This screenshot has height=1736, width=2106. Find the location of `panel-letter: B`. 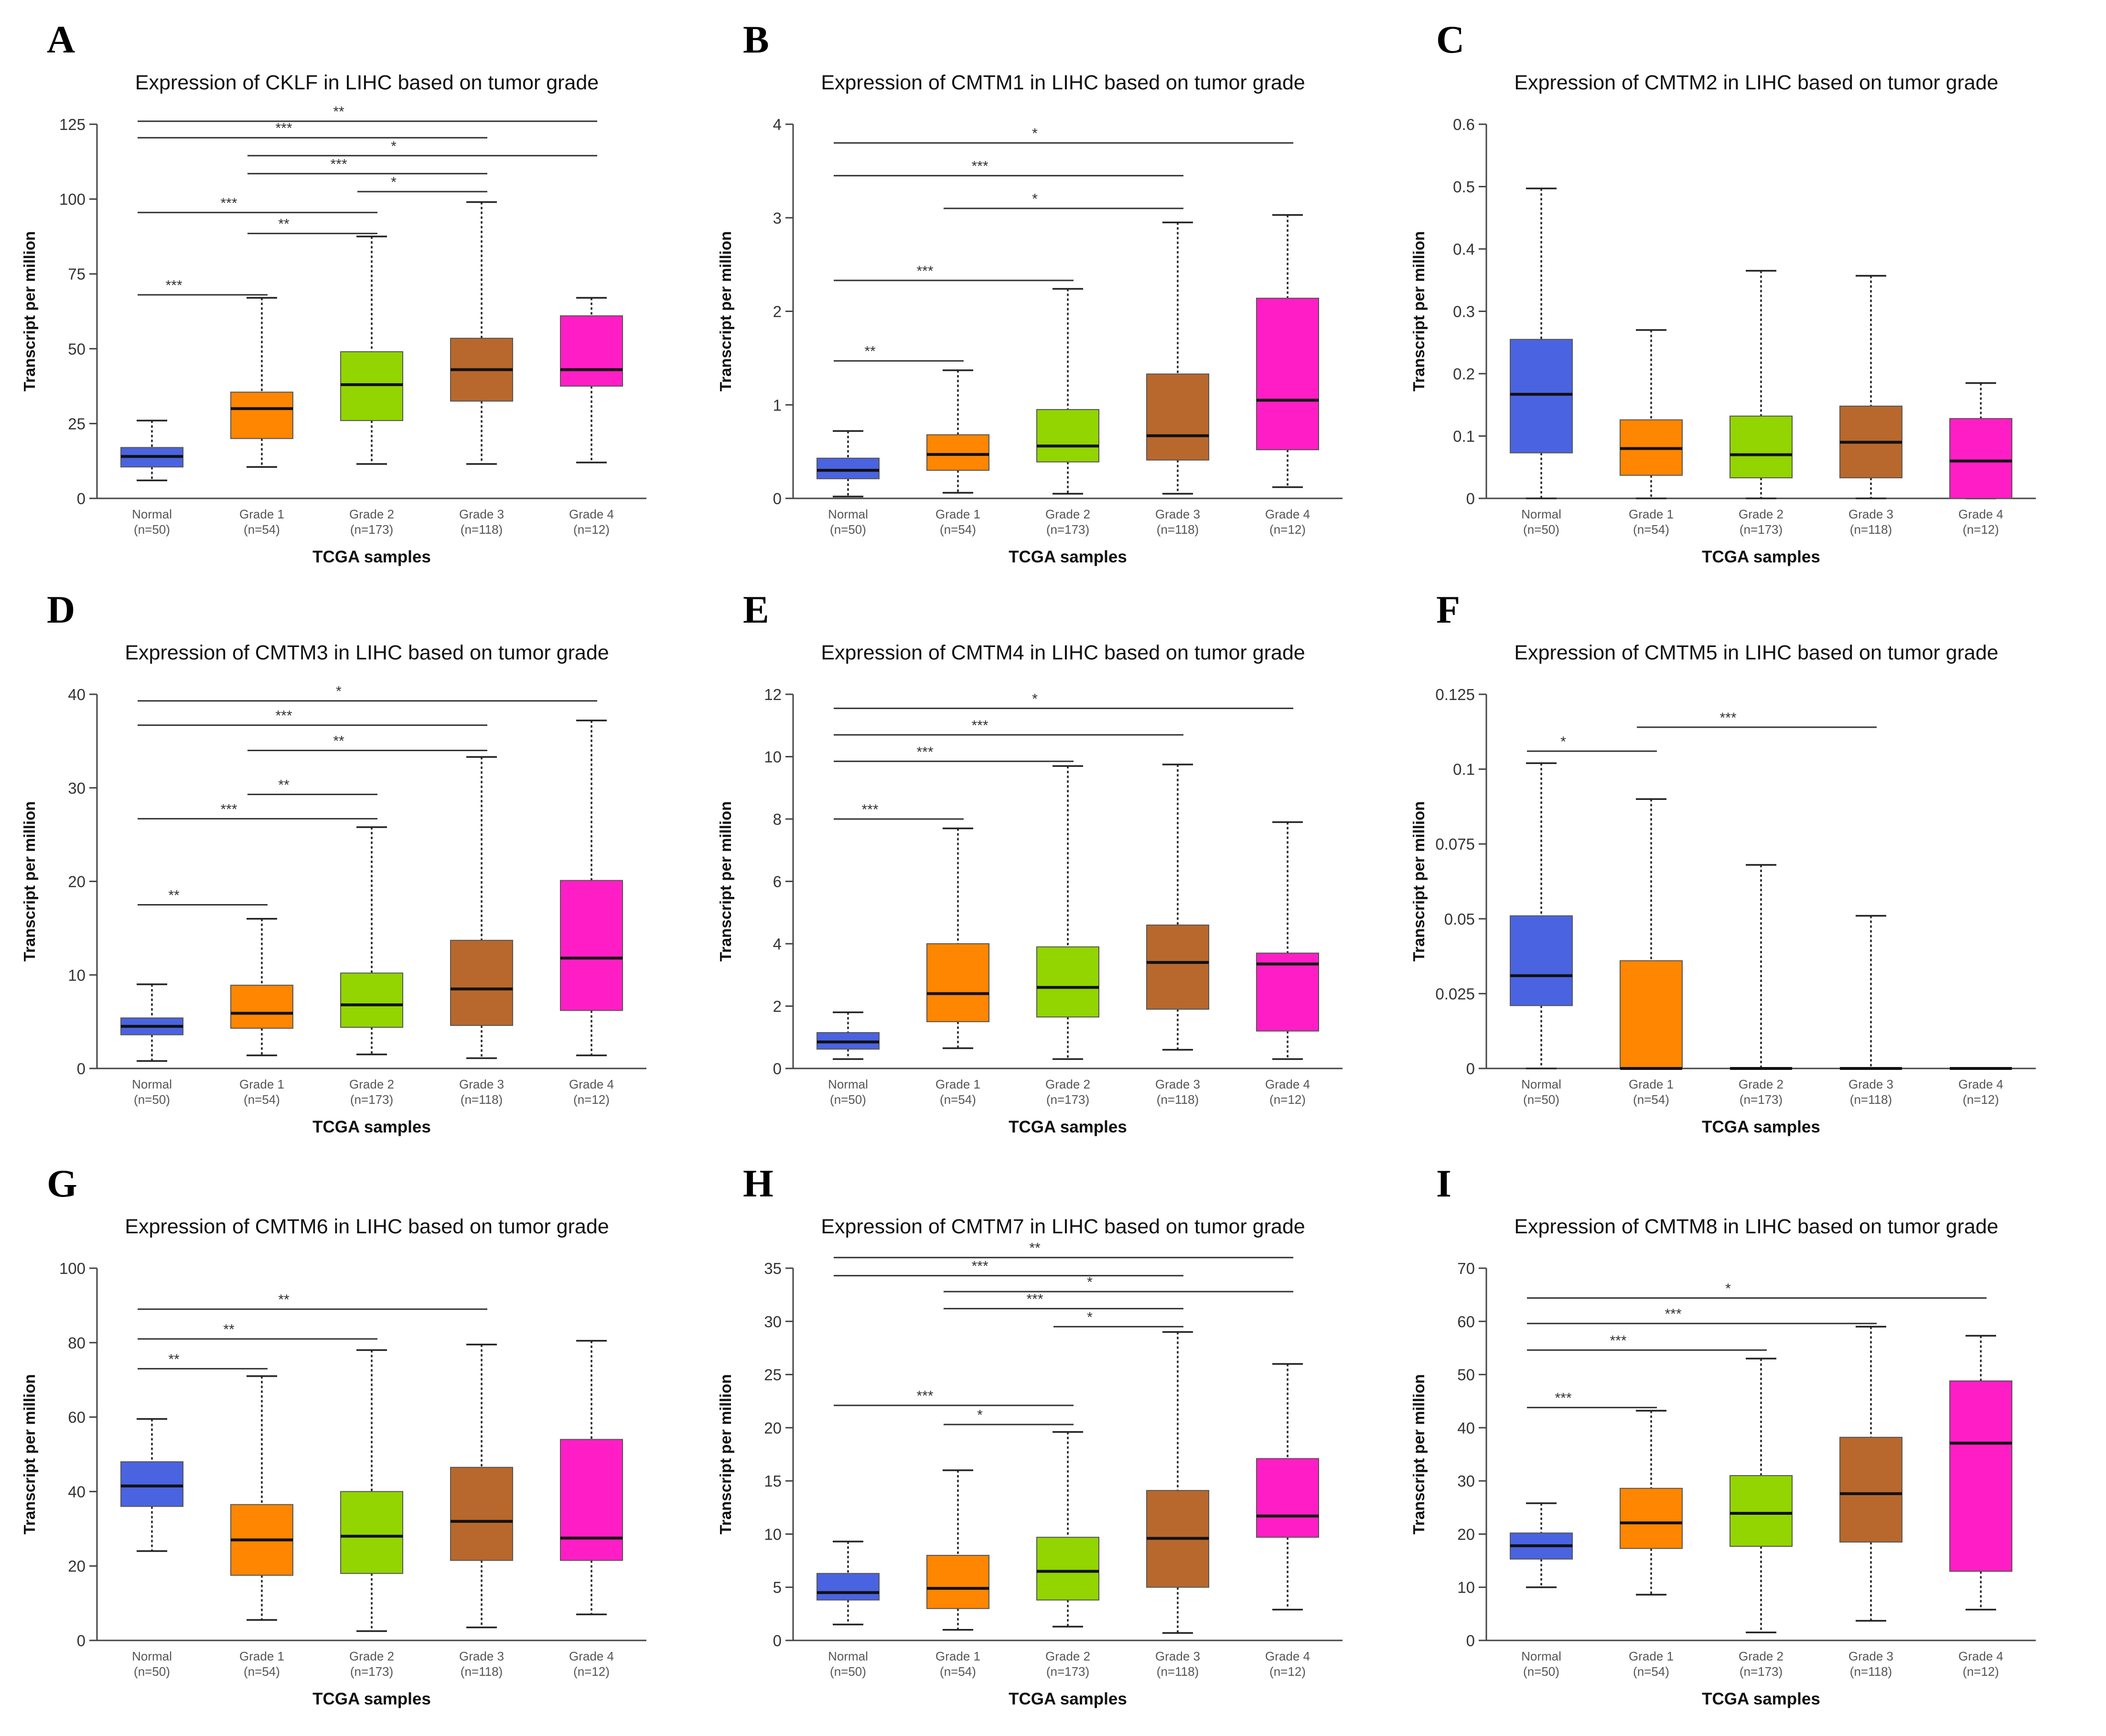

panel-letter: B is located at coordinates (756, 40).